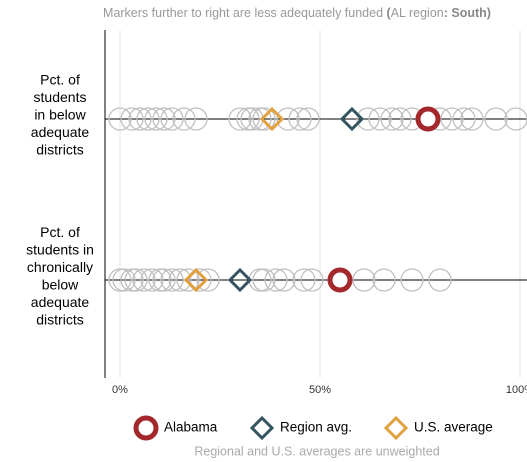 This screenshot has width=527, height=462. I want to click on title-part: AL region, so click(417, 13).